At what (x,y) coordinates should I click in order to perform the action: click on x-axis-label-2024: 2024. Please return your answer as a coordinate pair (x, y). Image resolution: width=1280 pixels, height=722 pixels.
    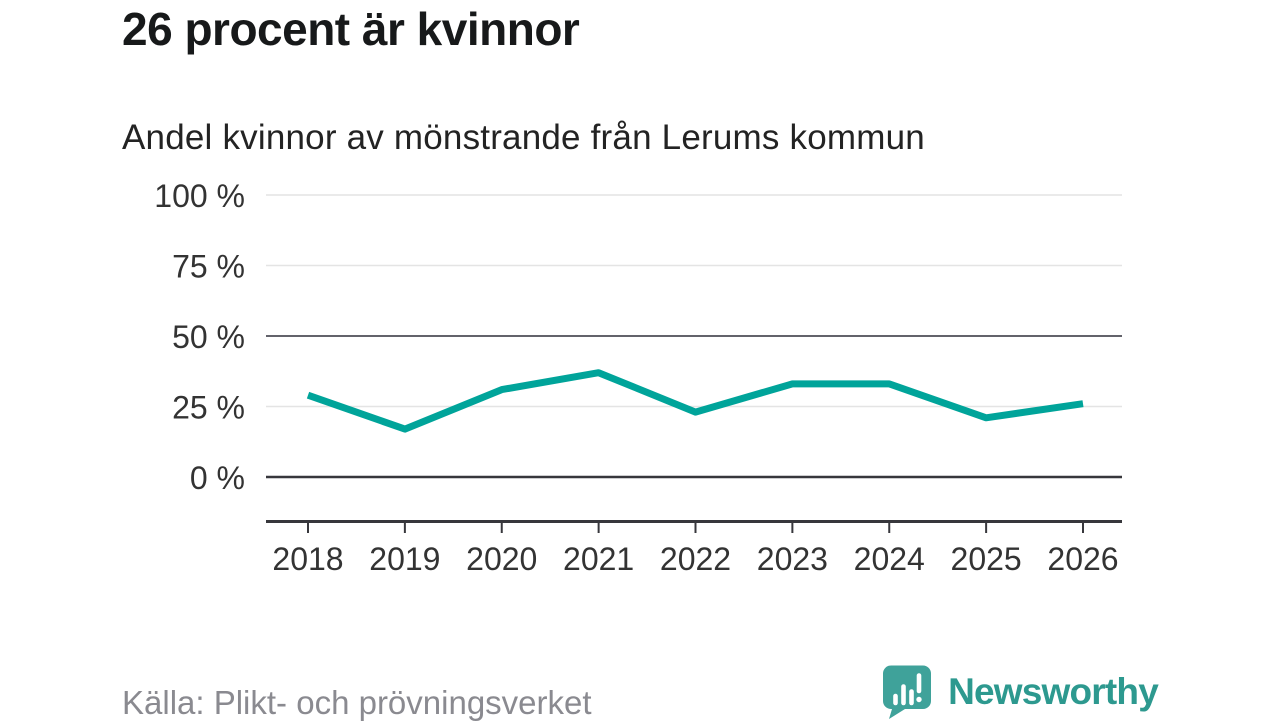
    Looking at the image, I should click on (889, 559).